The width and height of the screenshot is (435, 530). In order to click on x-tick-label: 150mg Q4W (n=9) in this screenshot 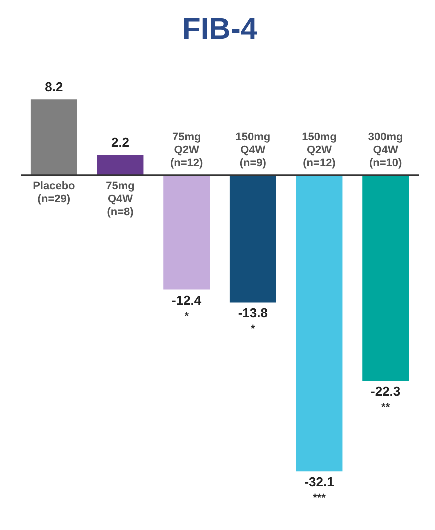, I will do `click(253, 150)`.